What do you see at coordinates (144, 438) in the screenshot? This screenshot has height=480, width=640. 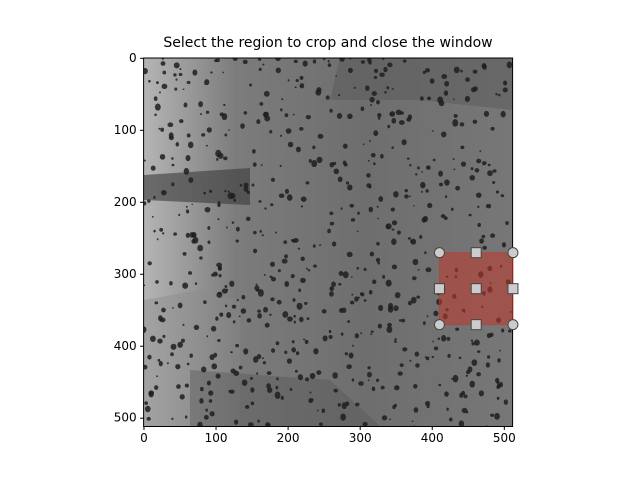 I see `x-tick-label: 0` at bounding box center [144, 438].